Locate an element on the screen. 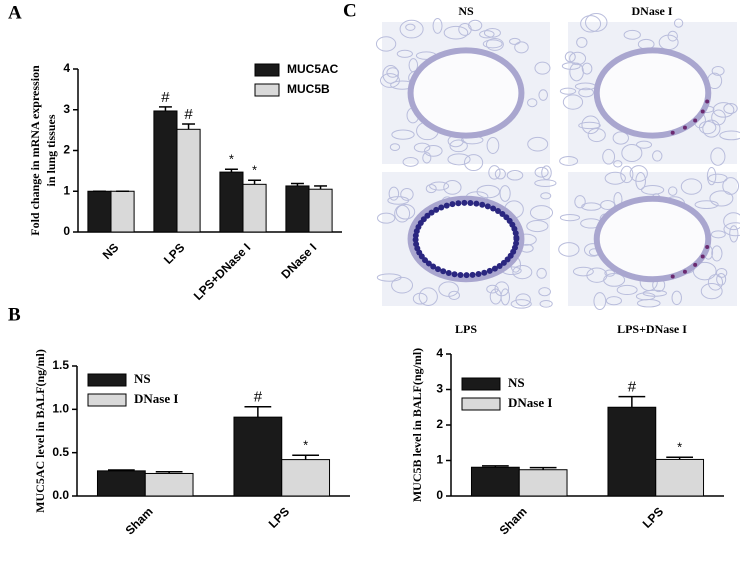  x-tick-label: LPS+DNase I is located at coordinates (222, 271).